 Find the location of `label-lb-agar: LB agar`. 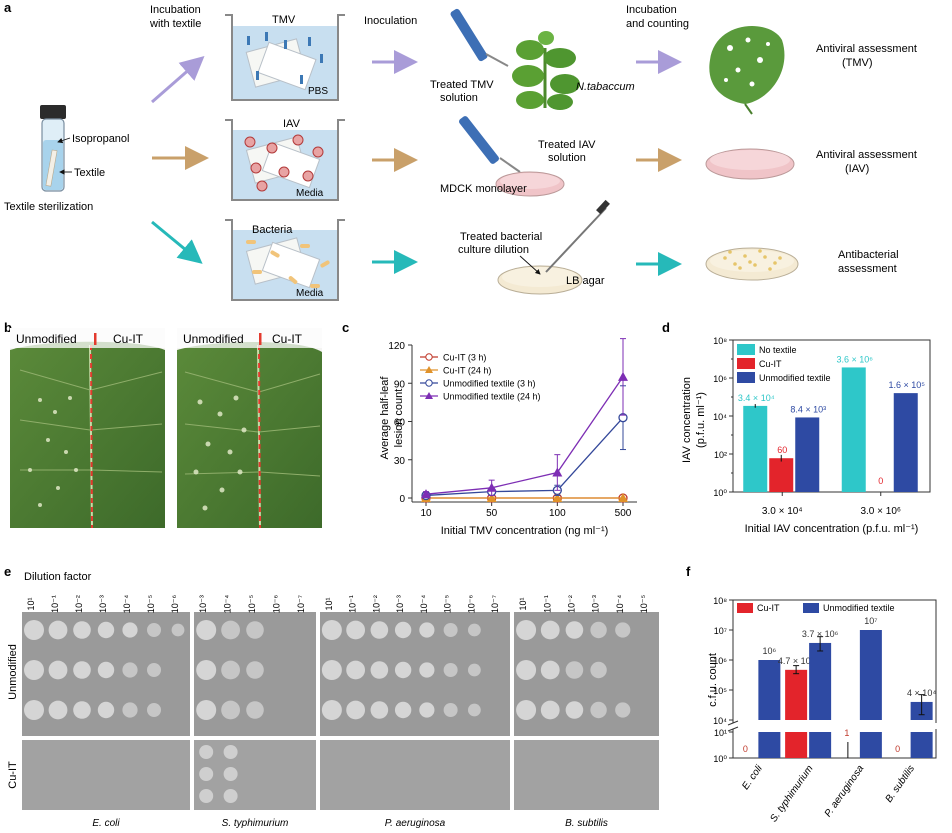

label-lb-agar: LB agar is located at coordinates (585, 281).